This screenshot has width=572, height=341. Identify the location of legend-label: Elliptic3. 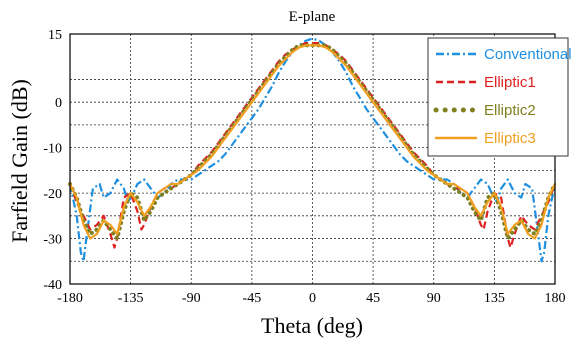
(510, 138).